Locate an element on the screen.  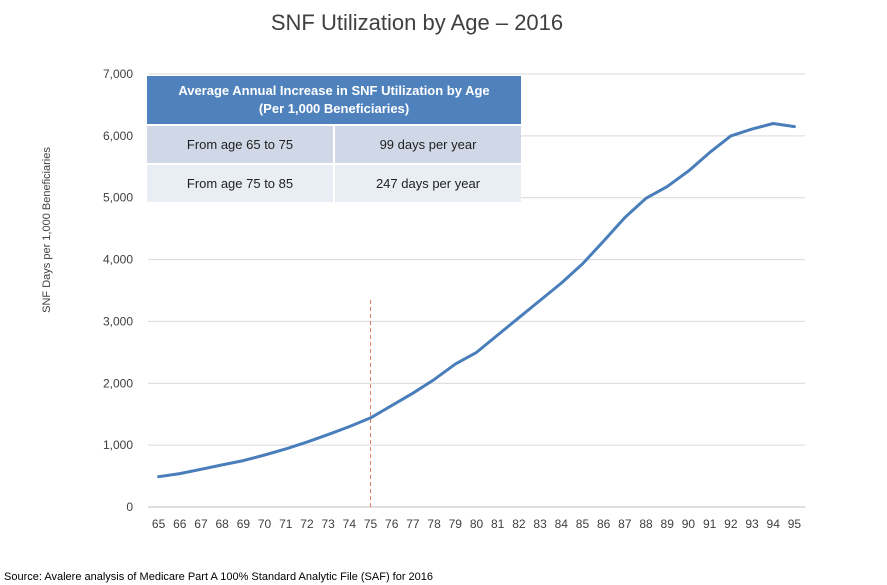
x-tick-label: 84 is located at coordinates (562, 524).